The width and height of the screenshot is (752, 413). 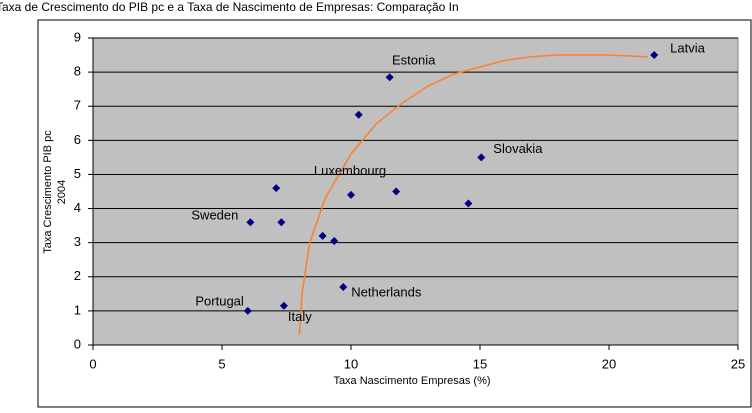 I want to click on x-axis-label: Taxa Nascimento Empresas (%), so click(x=411, y=381).